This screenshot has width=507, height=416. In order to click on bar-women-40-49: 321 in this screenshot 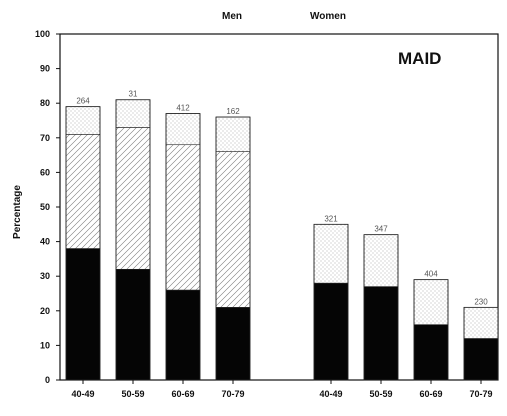, I will do `click(331, 297)`.